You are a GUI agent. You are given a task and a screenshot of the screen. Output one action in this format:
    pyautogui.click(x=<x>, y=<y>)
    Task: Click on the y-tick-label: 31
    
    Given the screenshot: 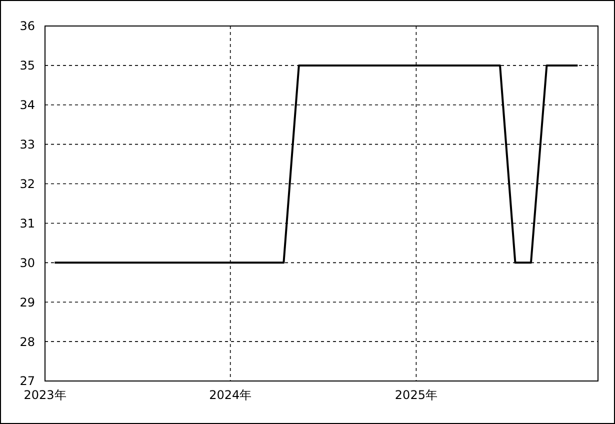 What is the action you would take?
    pyautogui.click(x=27, y=223)
    